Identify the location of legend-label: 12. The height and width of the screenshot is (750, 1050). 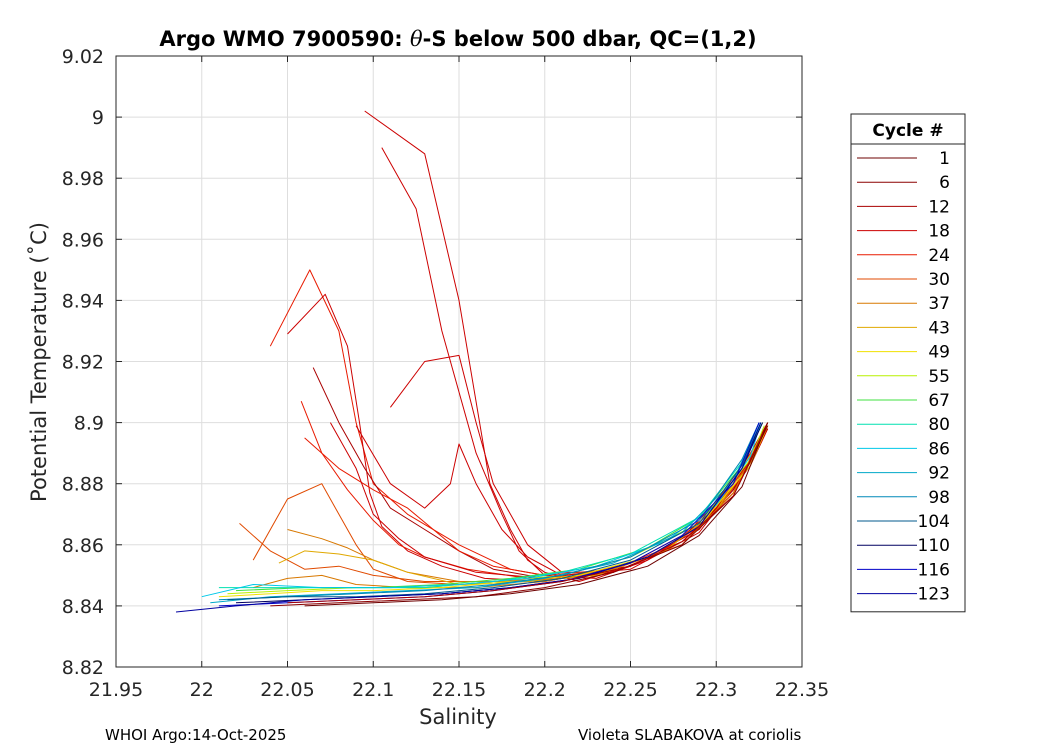
(939, 207).